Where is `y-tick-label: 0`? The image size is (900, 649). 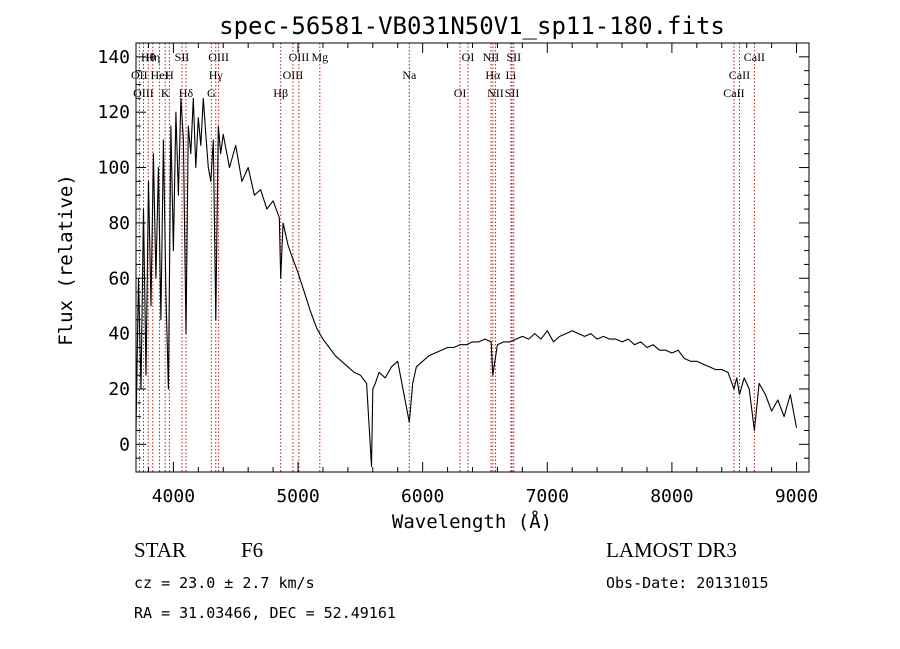
y-tick-label: 0 is located at coordinates (124, 444).